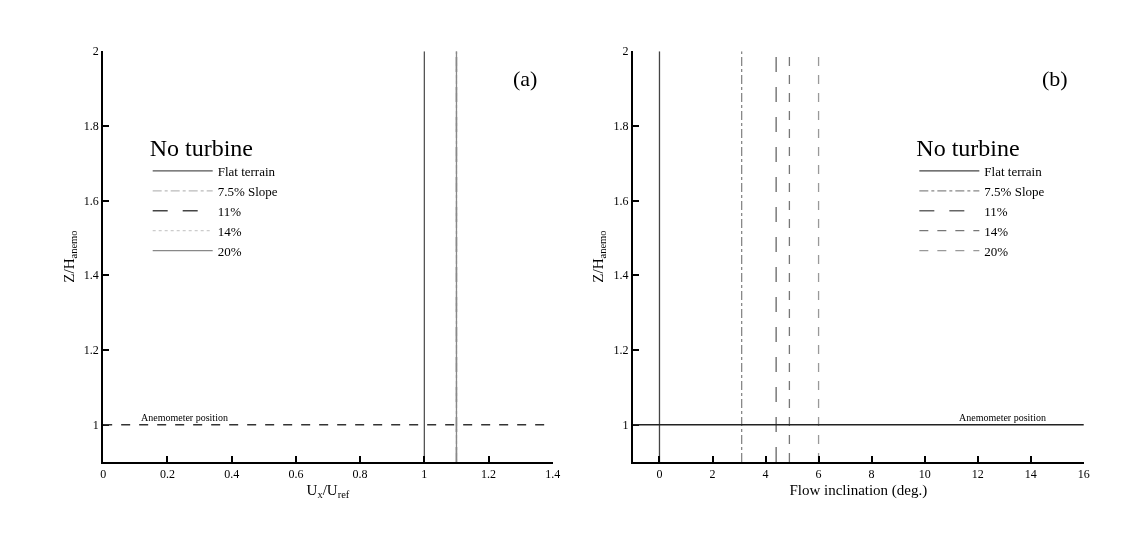 The height and width of the screenshot is (533, 1123). Describe the element at coordinates (871, 474) in the screenshot. I see `x-tick-label: 8` at that location.